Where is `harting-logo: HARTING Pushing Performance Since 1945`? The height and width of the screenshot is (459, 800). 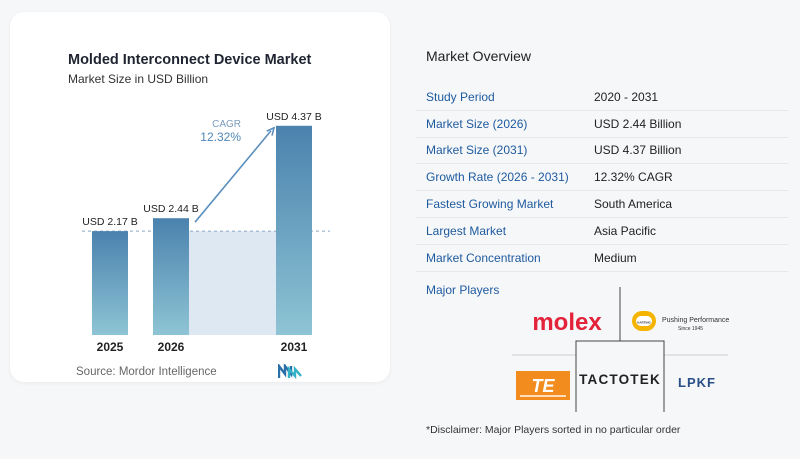 harting-logo: HARTING Pushing Performance Since 1945 is located at coordinates (680, 321).